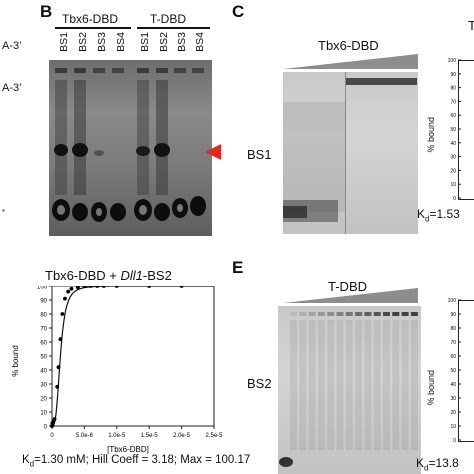 This screenshot has width=474, height=474. Describe the element at coordinates (15, 361) in the screenshot. I see `y-axis-label: % bound` at that location.